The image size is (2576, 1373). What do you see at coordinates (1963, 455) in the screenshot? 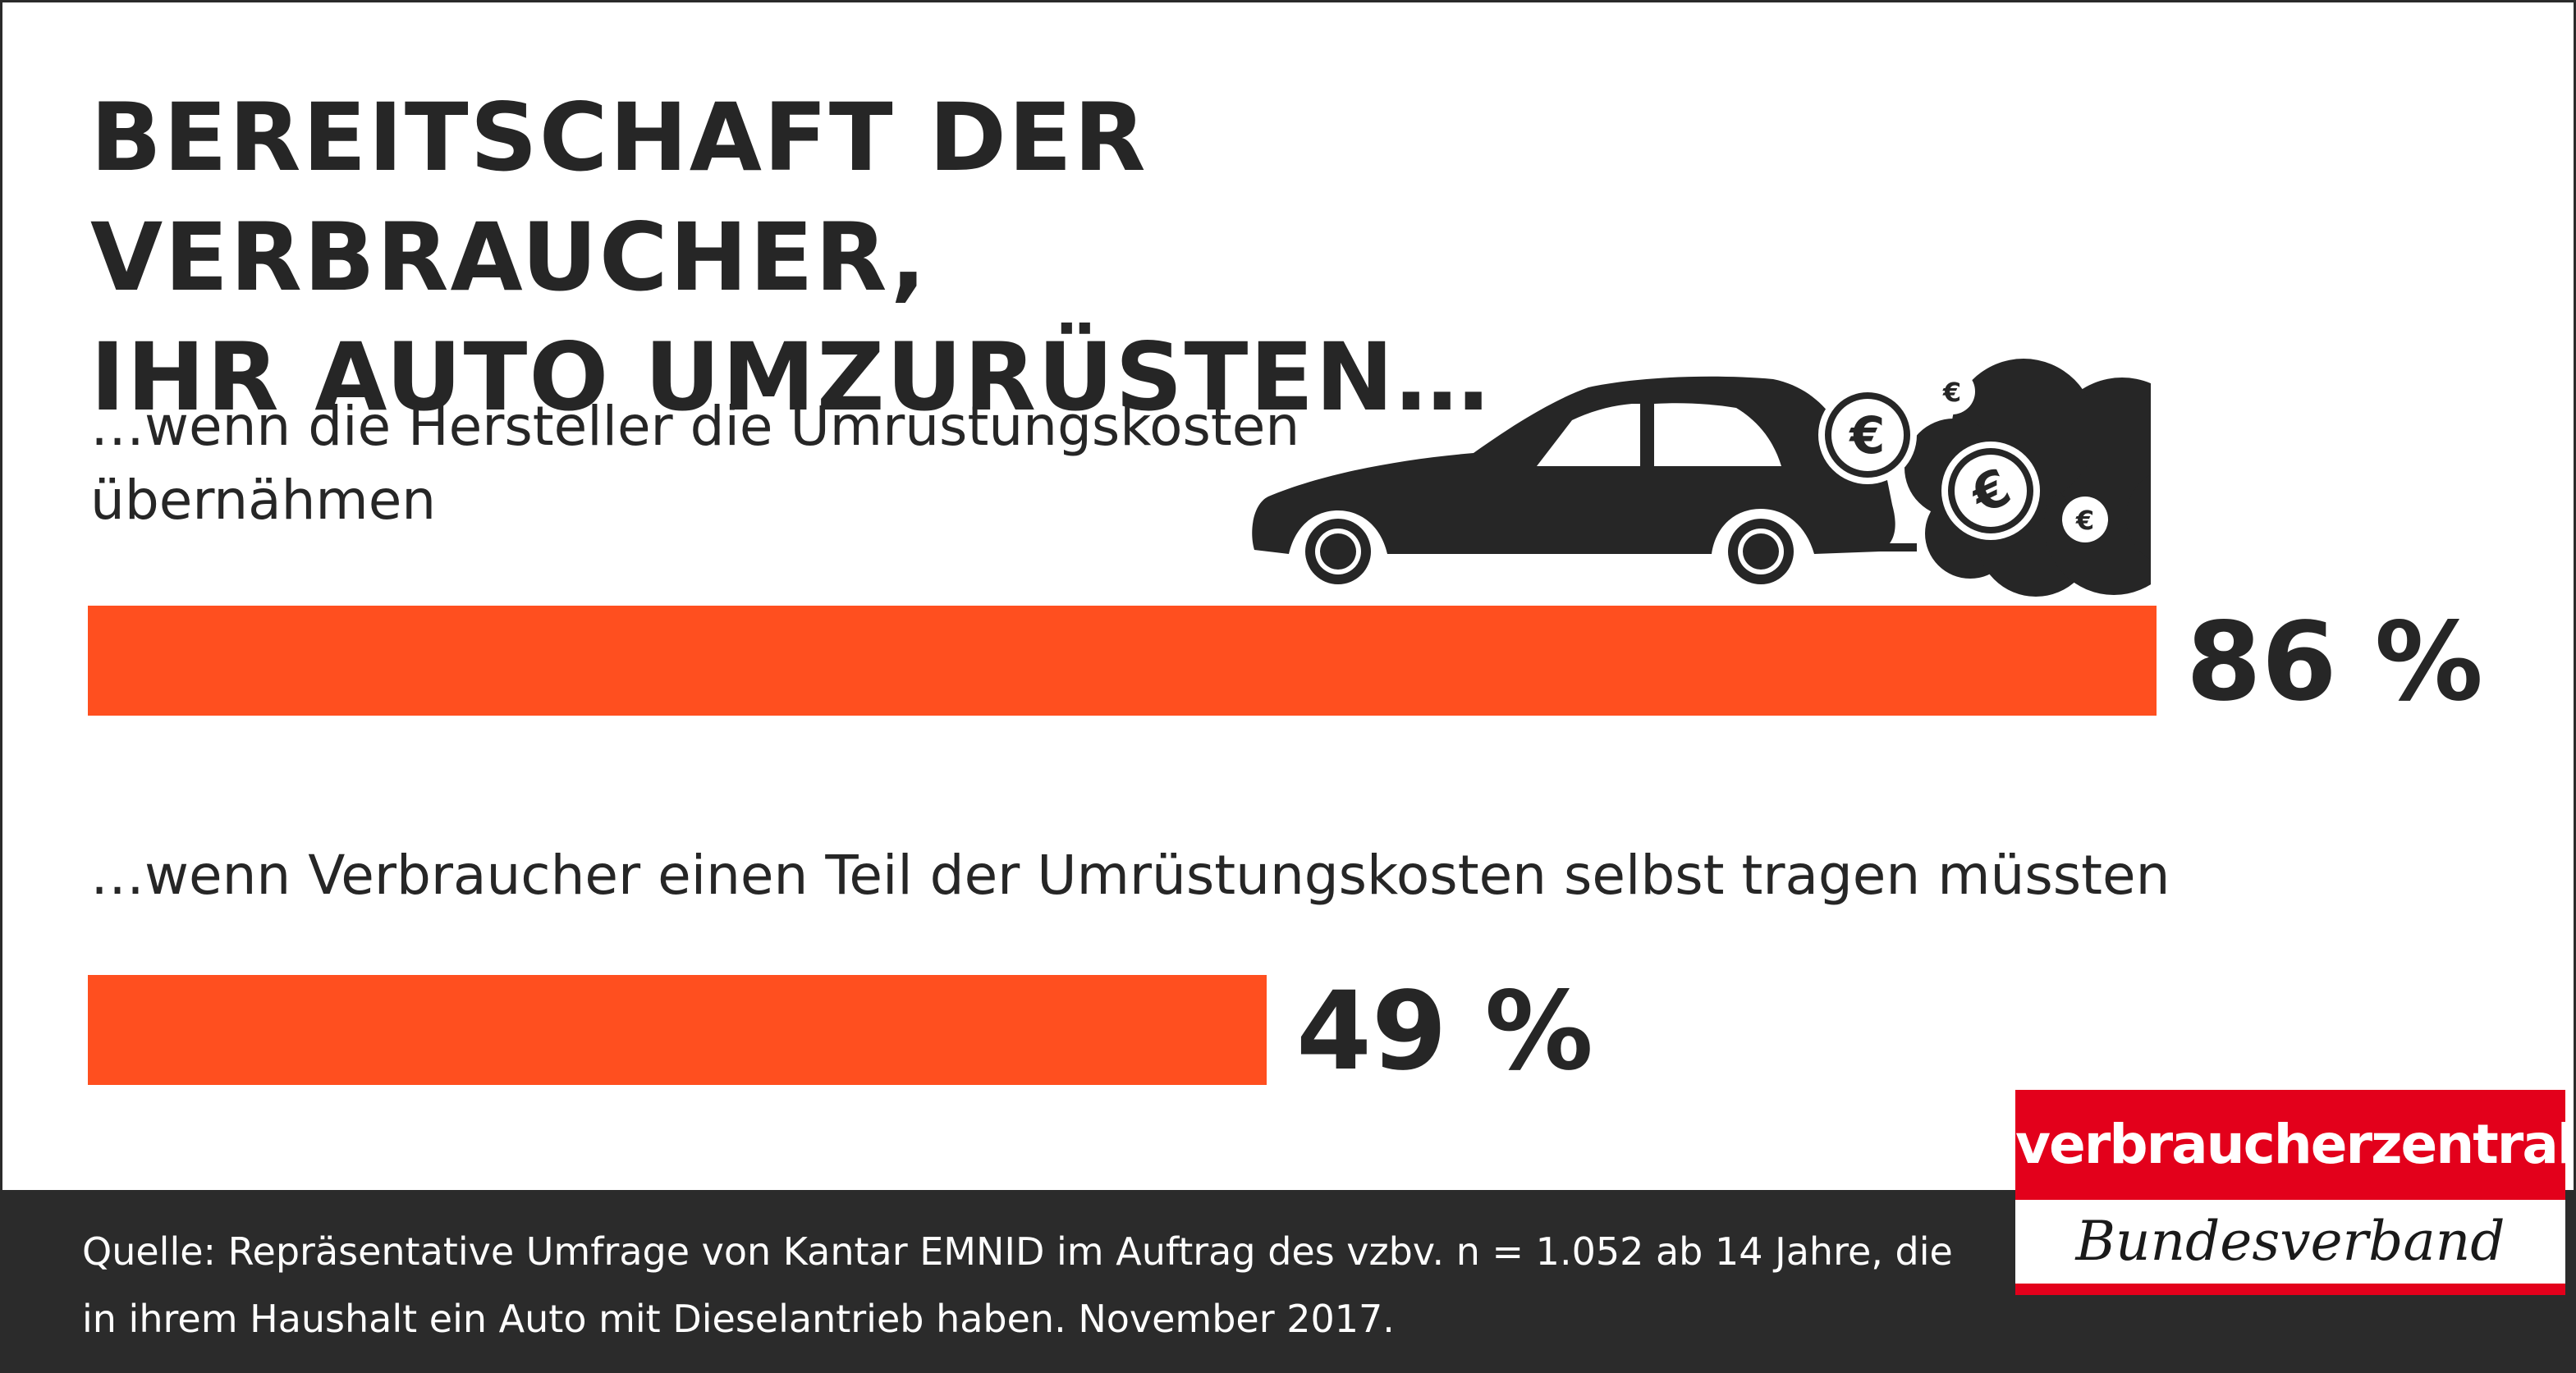
I see `euro-coin-icon: € € € €` at bounding box center [1963, 455].